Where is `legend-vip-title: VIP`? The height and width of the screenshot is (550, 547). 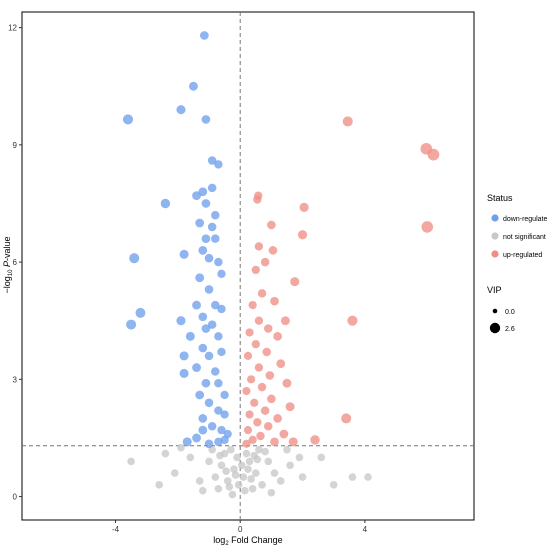 legend-vip-title: VIP is located at coordinates (494, 290).